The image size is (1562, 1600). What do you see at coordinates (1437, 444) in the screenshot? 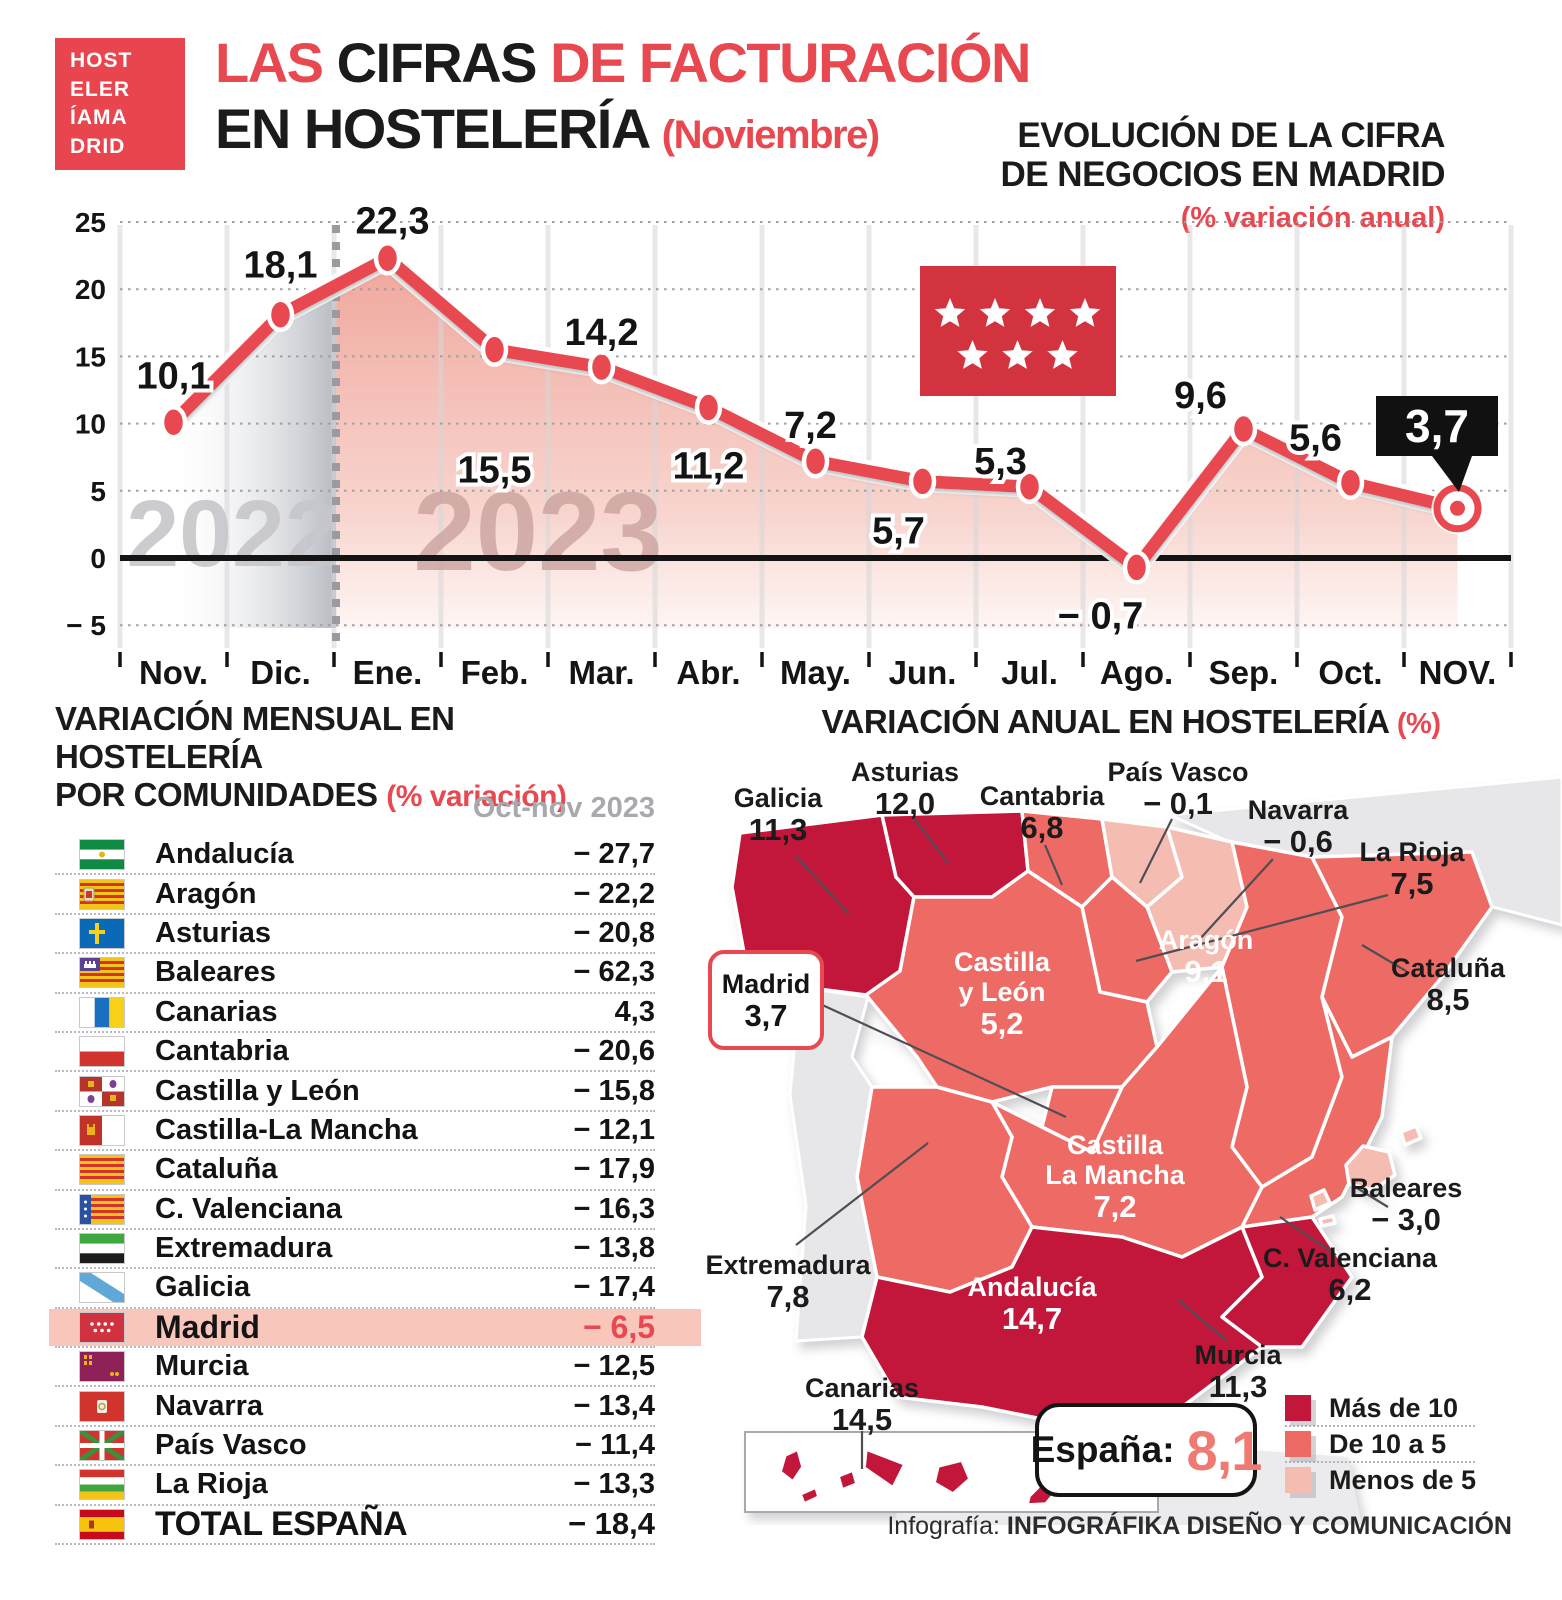
I see `nov-callout: 3,7` at bounding box center [1437, 444].